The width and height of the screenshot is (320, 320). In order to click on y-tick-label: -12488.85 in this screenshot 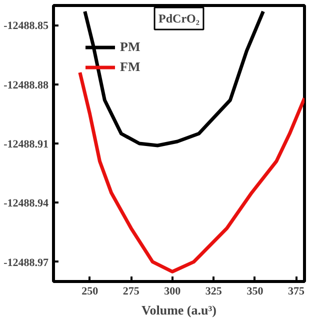, I will do `click(26, 26)`.